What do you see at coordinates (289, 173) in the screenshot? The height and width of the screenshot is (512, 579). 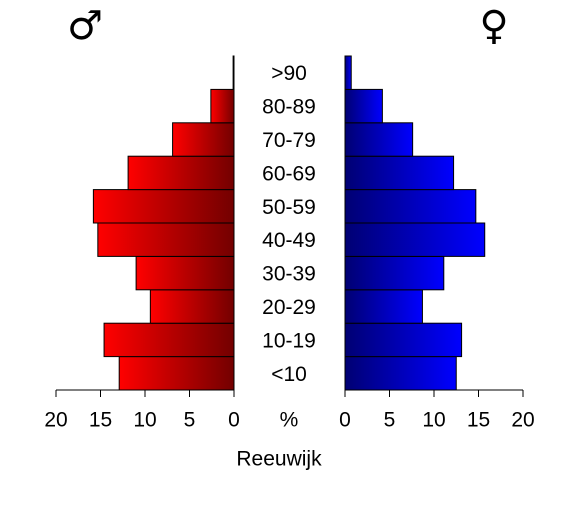 I see `category-label: 60-69` at bounding box center [289, 173].